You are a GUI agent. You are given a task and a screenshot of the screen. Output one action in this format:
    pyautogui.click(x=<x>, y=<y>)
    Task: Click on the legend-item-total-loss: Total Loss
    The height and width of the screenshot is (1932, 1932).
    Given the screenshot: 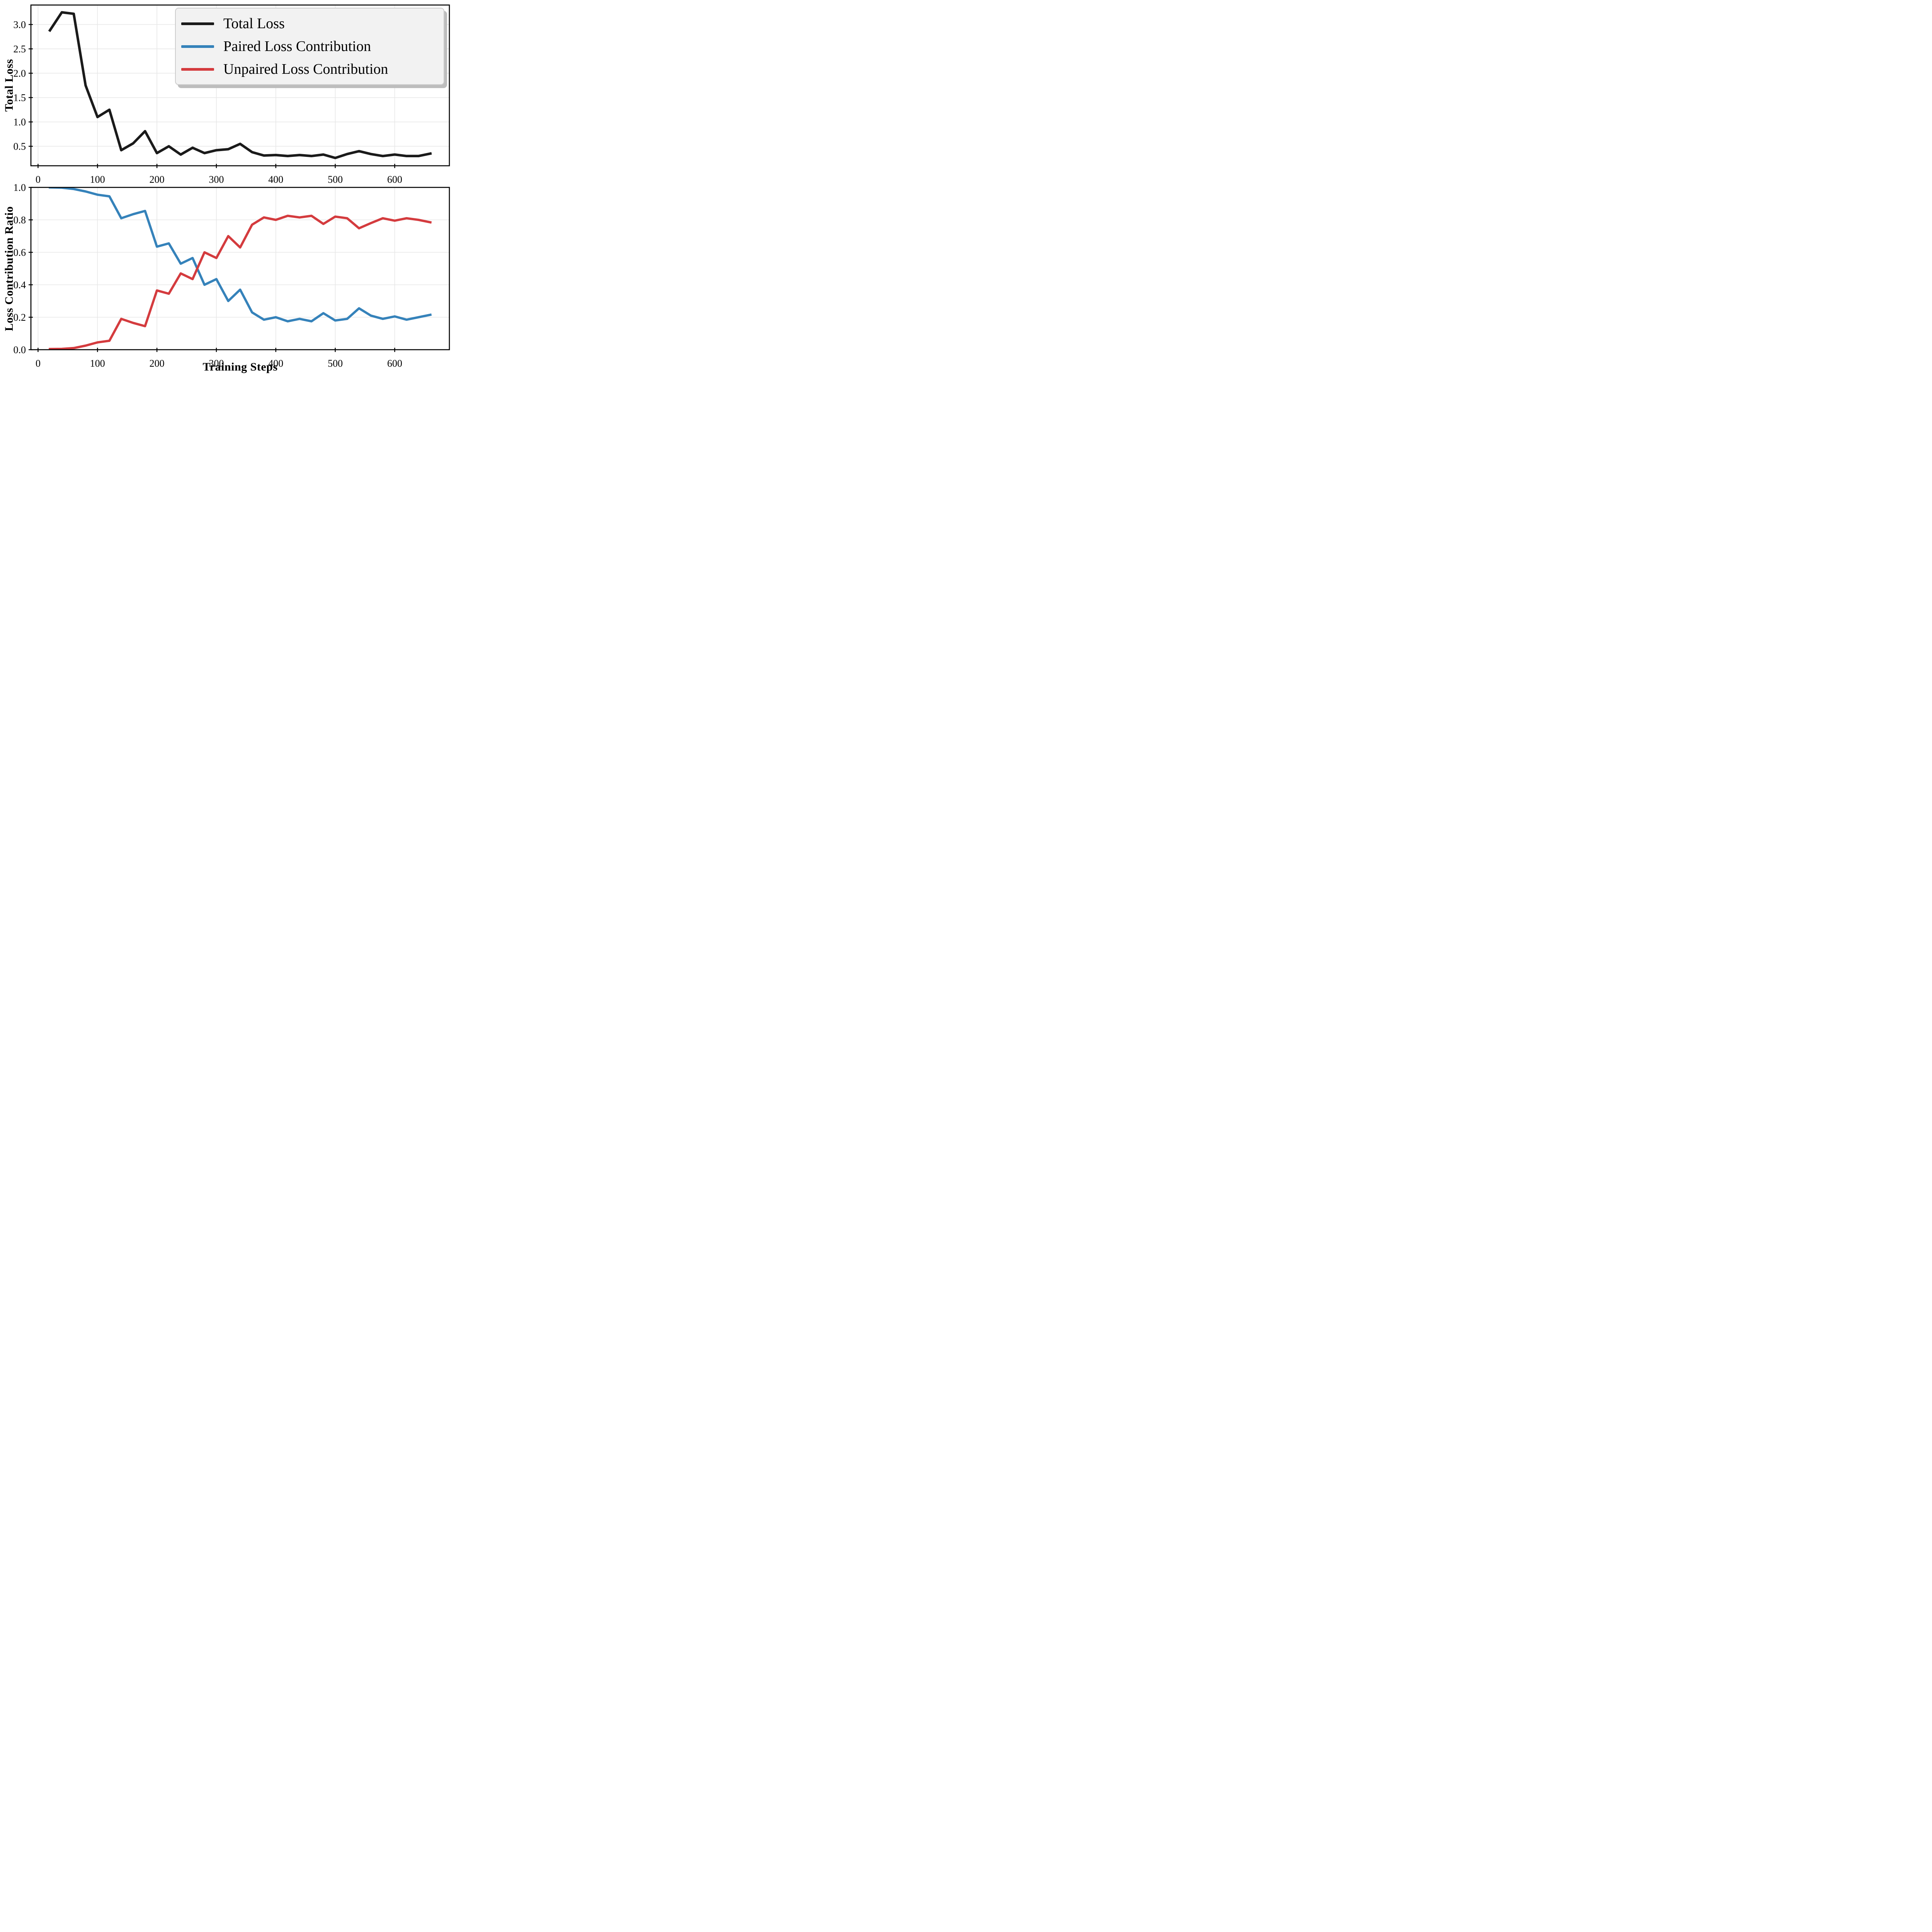 What is the action you would take?
    pyautogui.click(x=310, y=23)
    